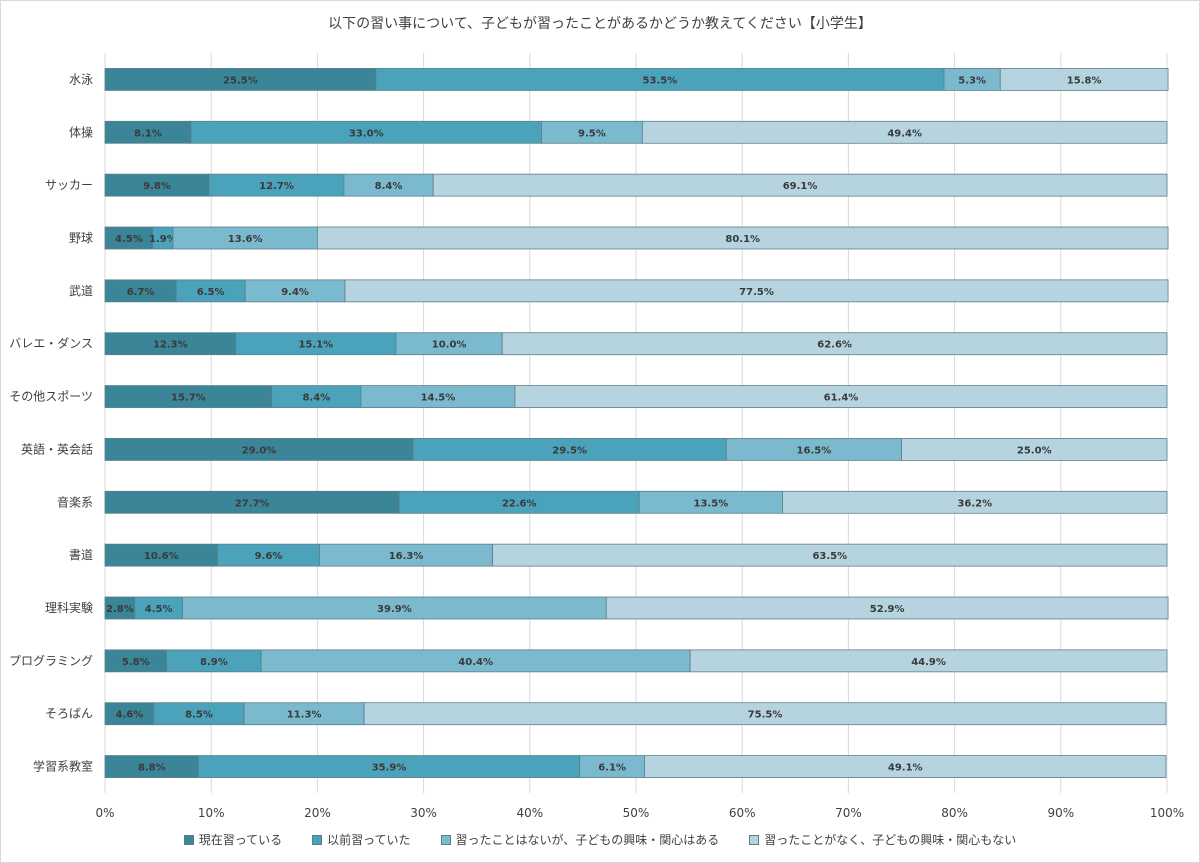 The height and width of the screenshot is (863, 1200). I want to click on data-label: 6.5%, so click(211, 292).